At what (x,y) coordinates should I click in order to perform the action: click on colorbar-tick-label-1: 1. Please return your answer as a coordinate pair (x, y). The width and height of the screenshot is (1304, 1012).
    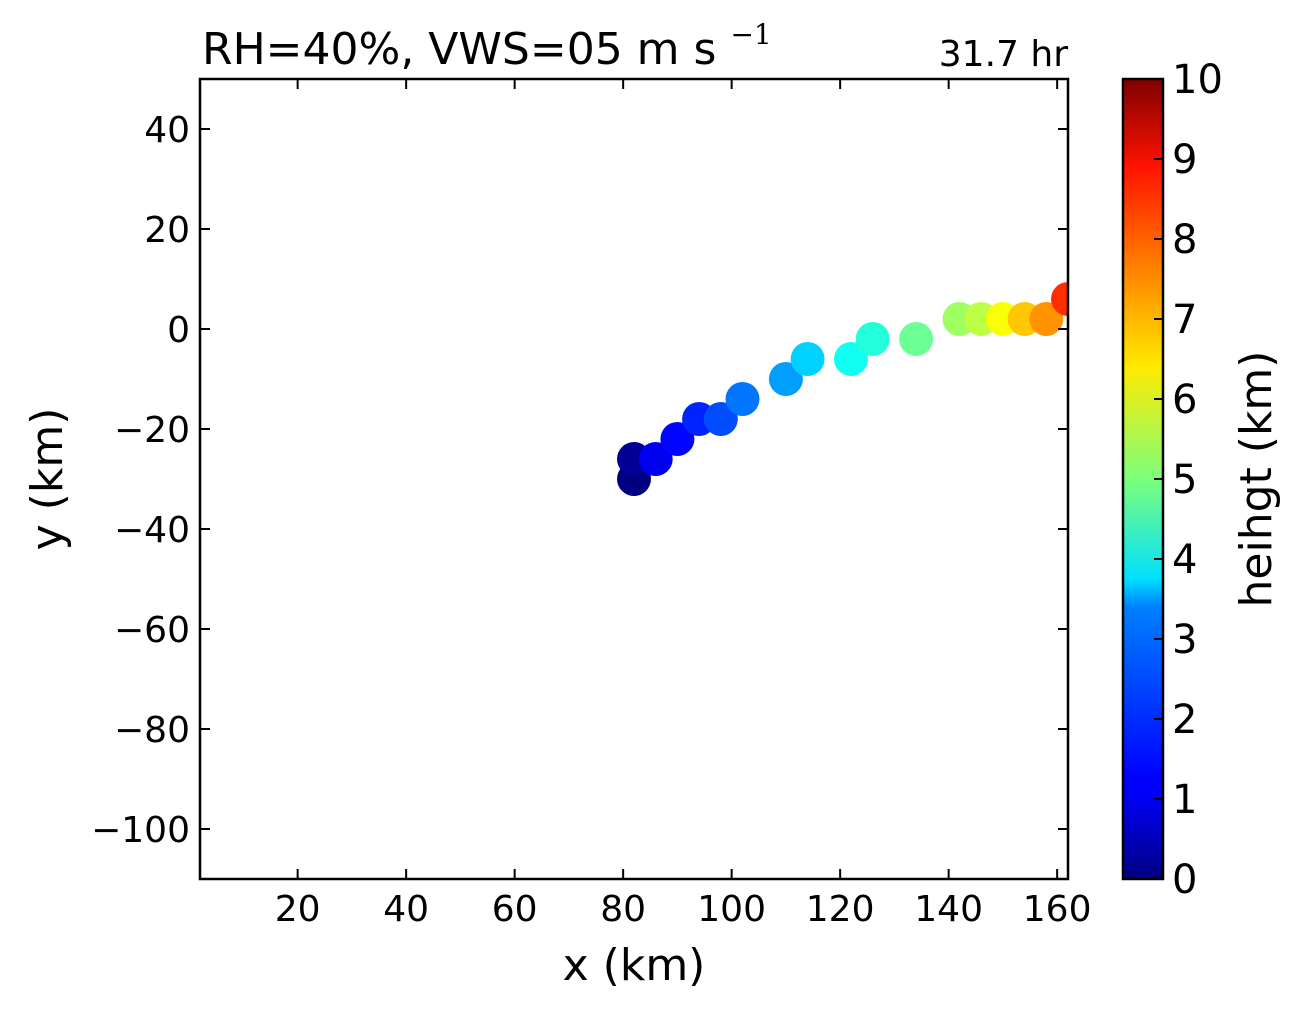
    Looking at the image, I should click on (1184, 800).